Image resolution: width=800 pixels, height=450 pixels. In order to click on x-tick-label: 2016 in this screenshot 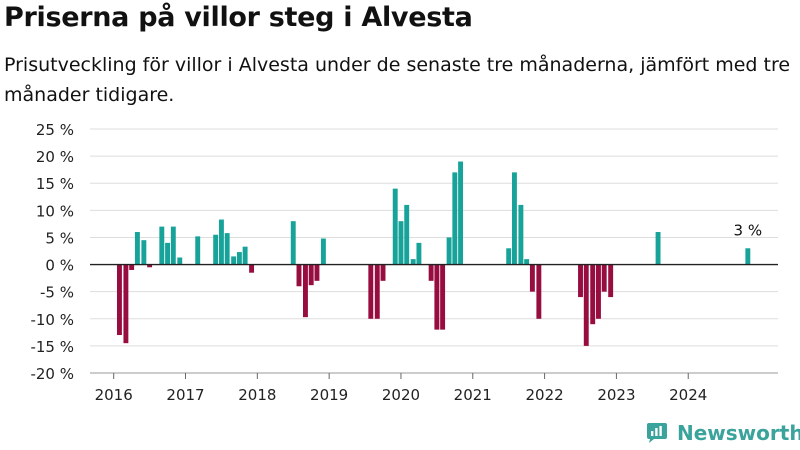, I will do `click(114, 395)`.